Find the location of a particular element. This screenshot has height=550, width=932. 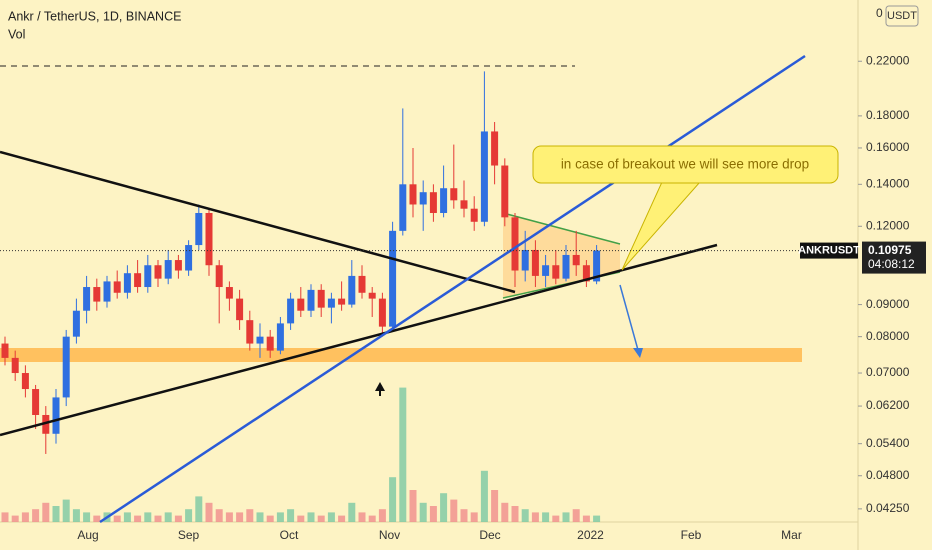

symbol-box is located at coordinates (829, 250).